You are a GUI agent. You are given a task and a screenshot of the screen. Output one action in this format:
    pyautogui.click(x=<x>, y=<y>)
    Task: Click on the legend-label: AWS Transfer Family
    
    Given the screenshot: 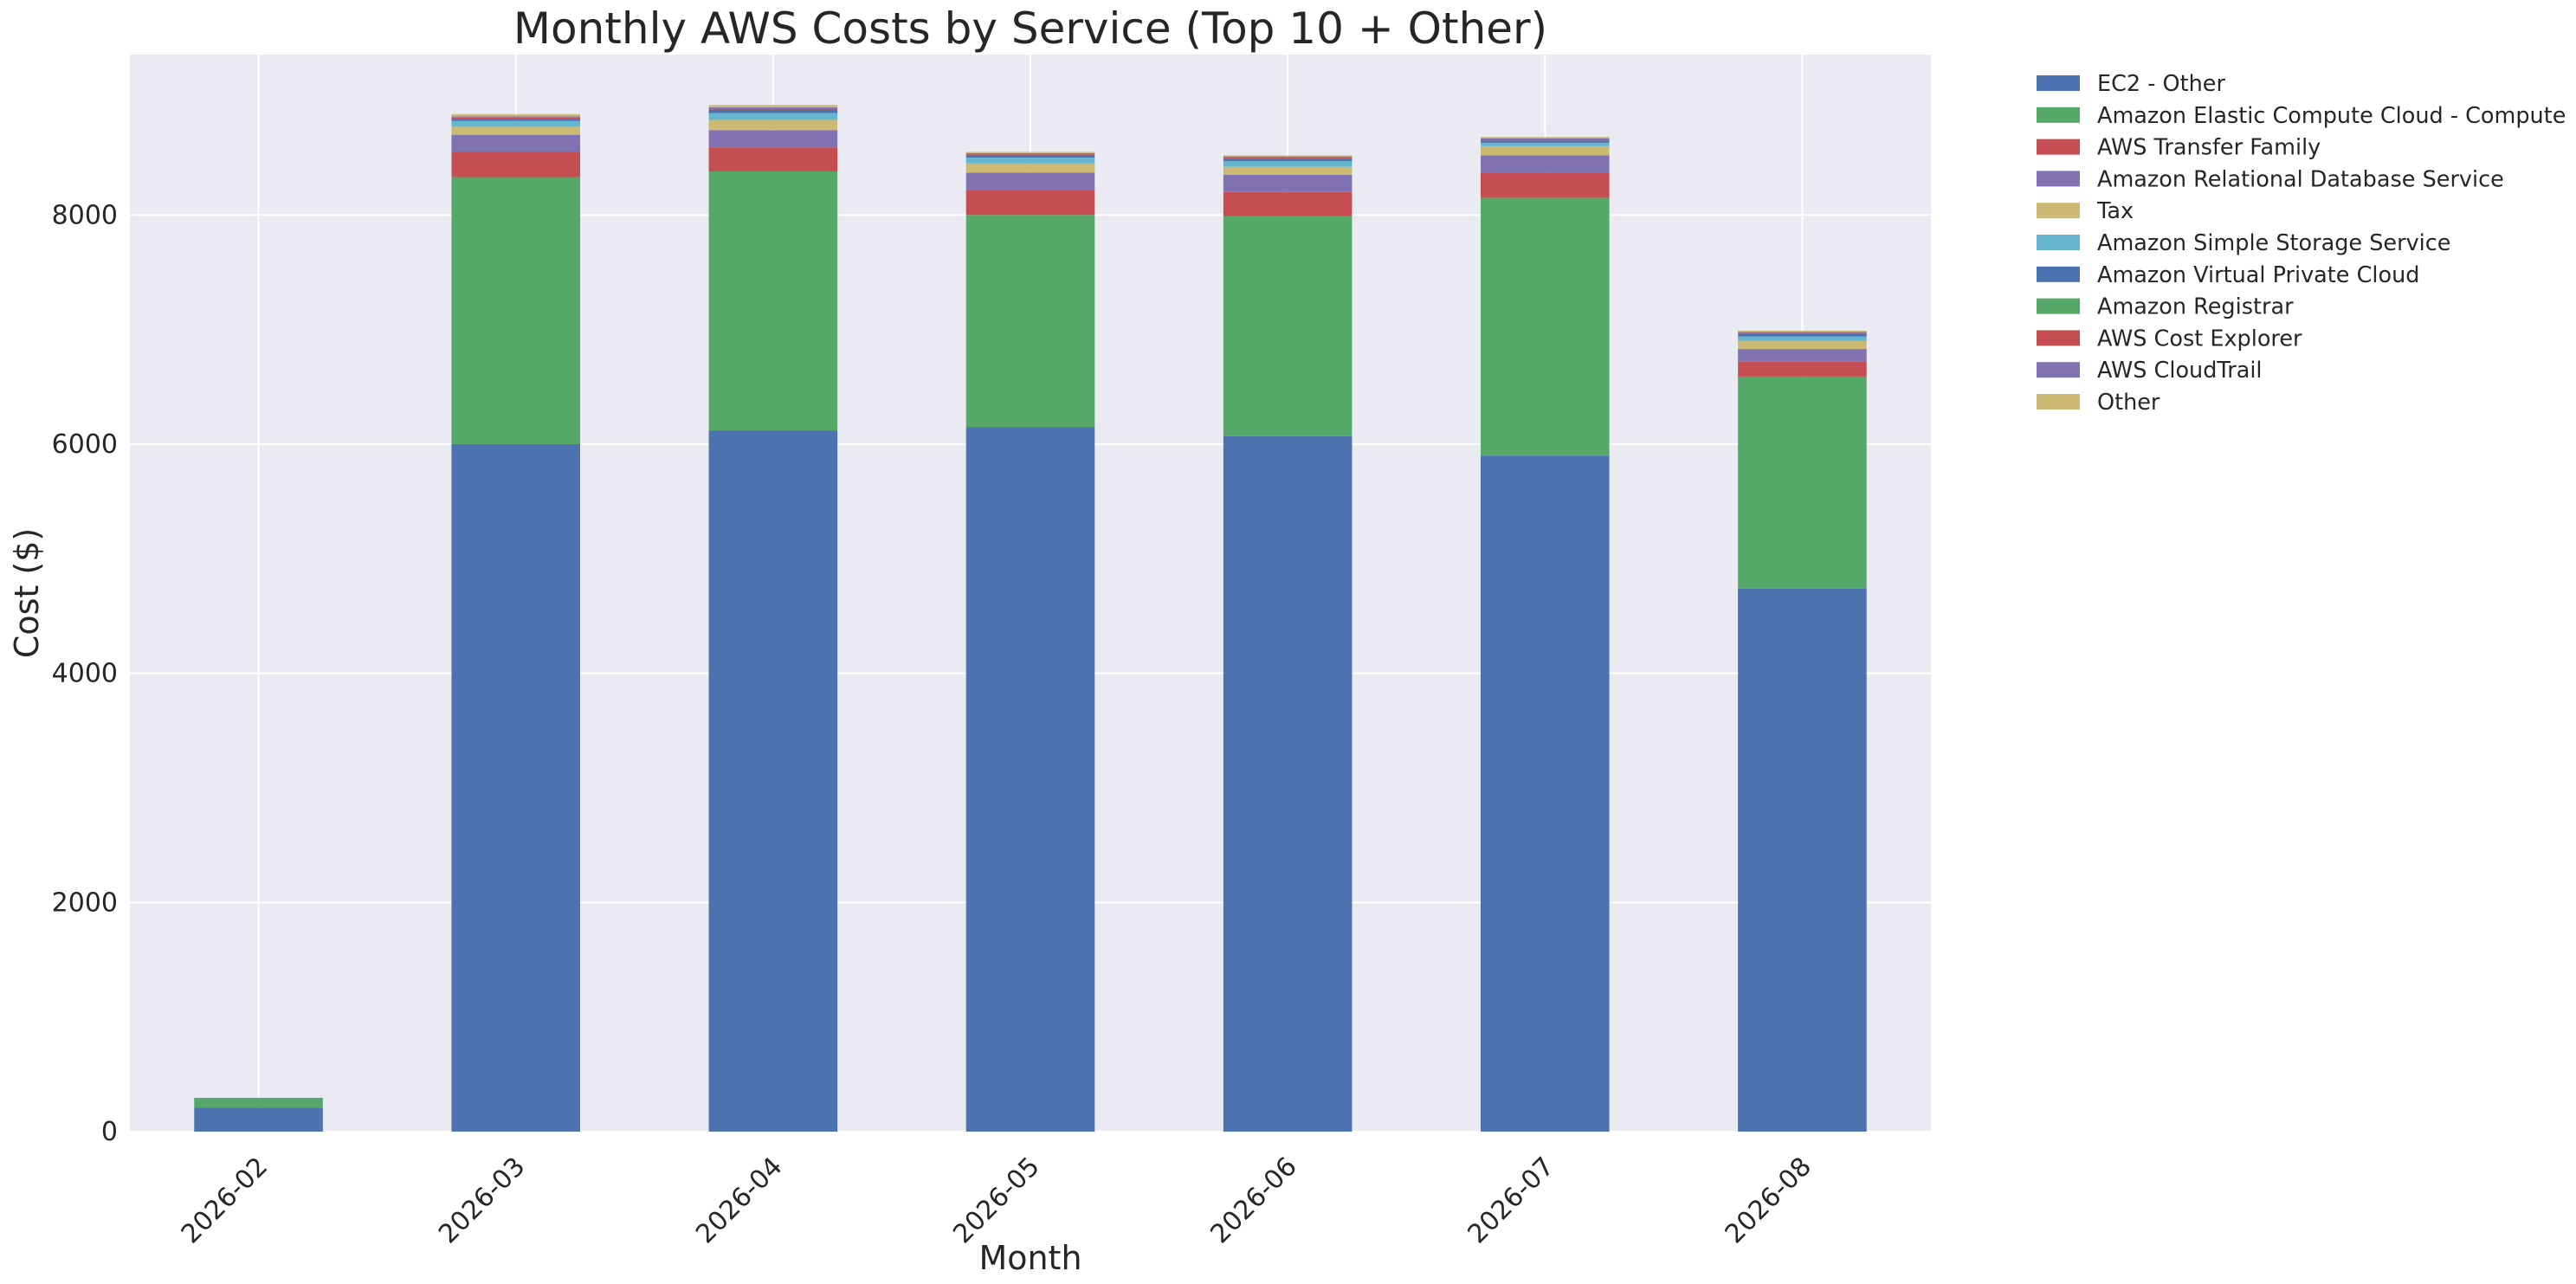 What is the action you would take?
    pyautogui.click(x=2209, y=148)
    